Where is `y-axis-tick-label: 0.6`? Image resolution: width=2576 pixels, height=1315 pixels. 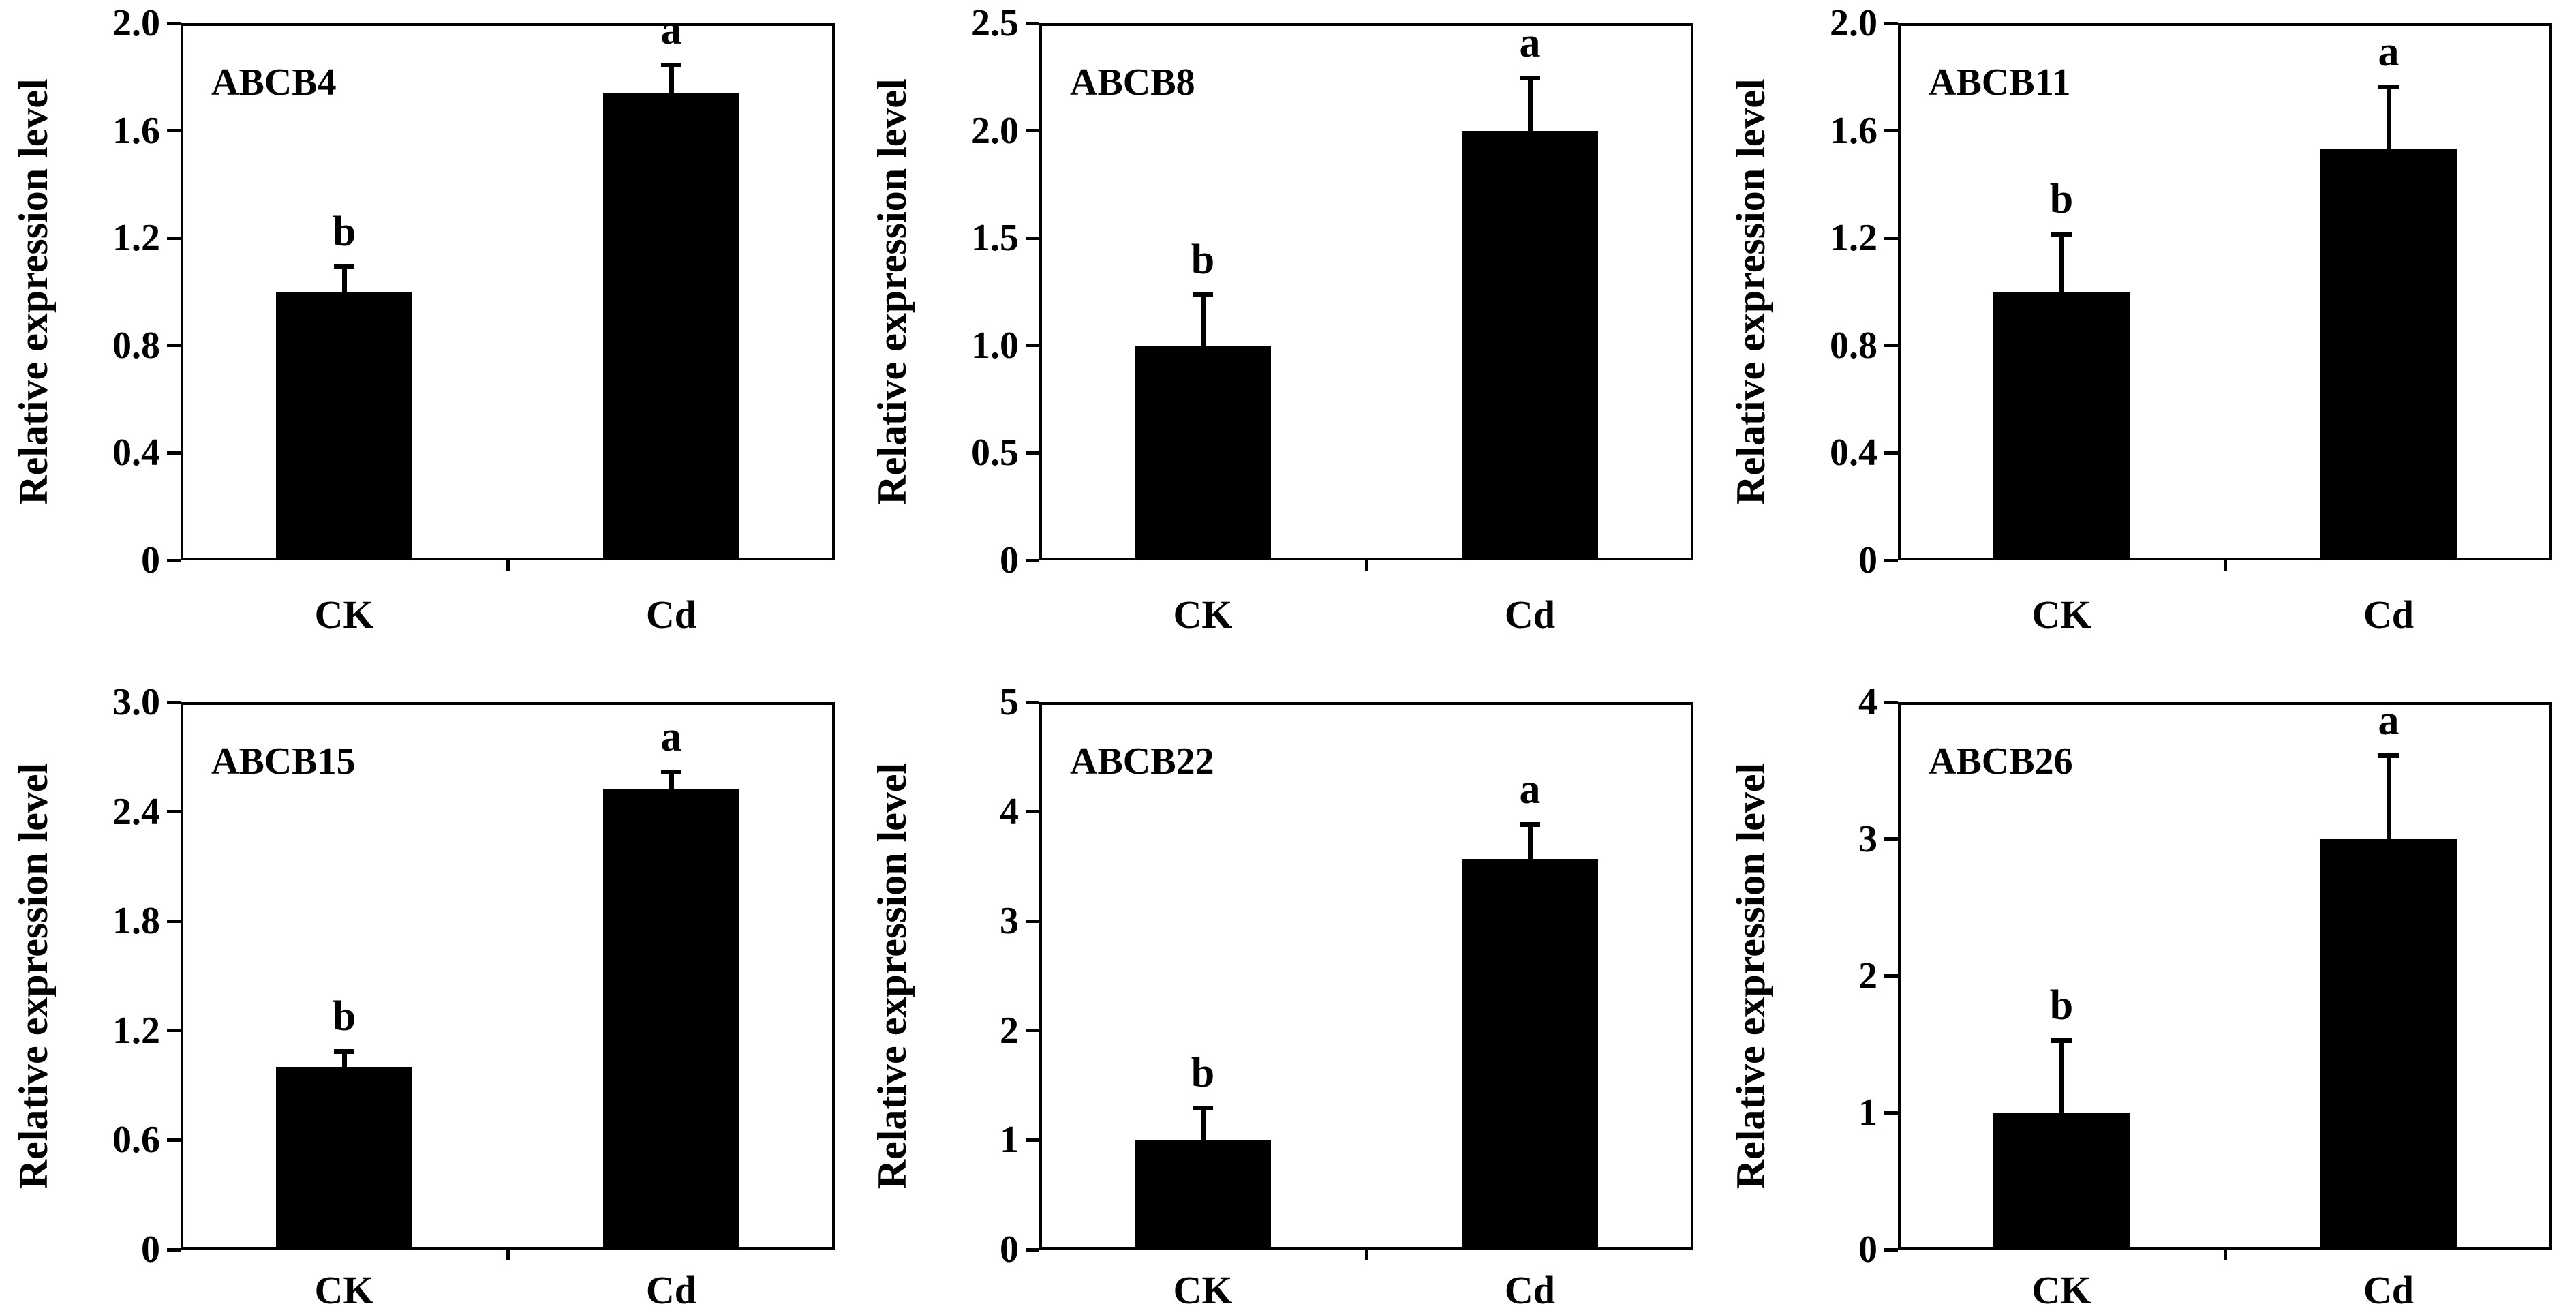 y-axis-tick-label: 0.6 is located at coordinates (136, 1140).